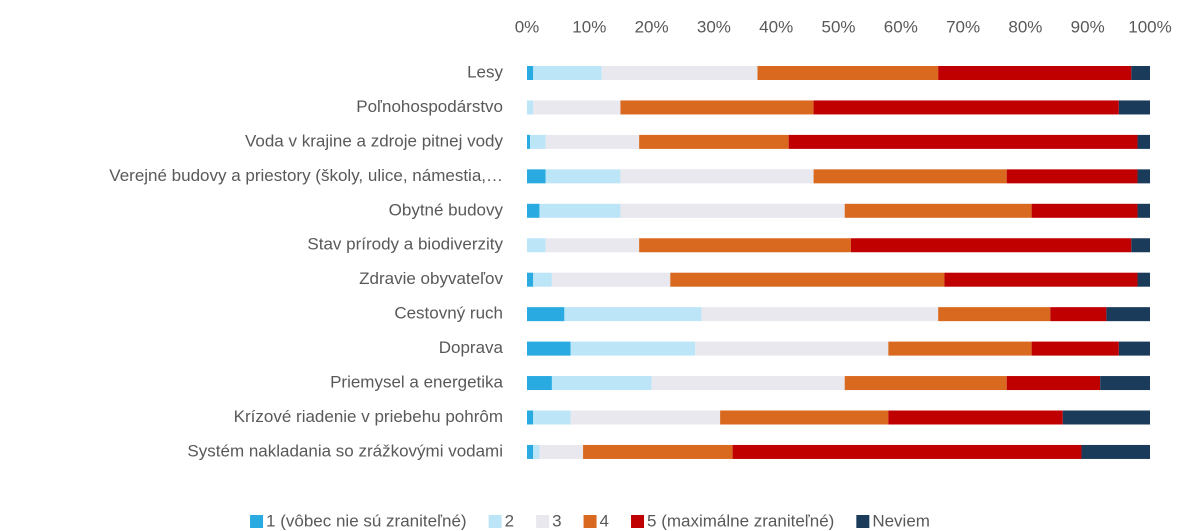 The width and height of the screenshot is (1180, 531). Describe the element at coordinates (1149, 26) in the screenshot. I see `x-tick-label: 100%` at that location.